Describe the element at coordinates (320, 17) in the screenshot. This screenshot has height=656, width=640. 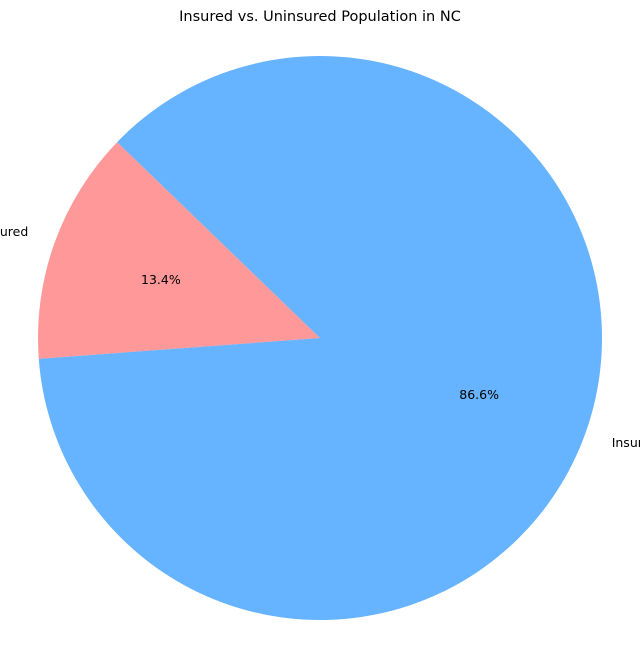
I see `chart-title: Insured vs. Uninsured Population in NC` at that location.